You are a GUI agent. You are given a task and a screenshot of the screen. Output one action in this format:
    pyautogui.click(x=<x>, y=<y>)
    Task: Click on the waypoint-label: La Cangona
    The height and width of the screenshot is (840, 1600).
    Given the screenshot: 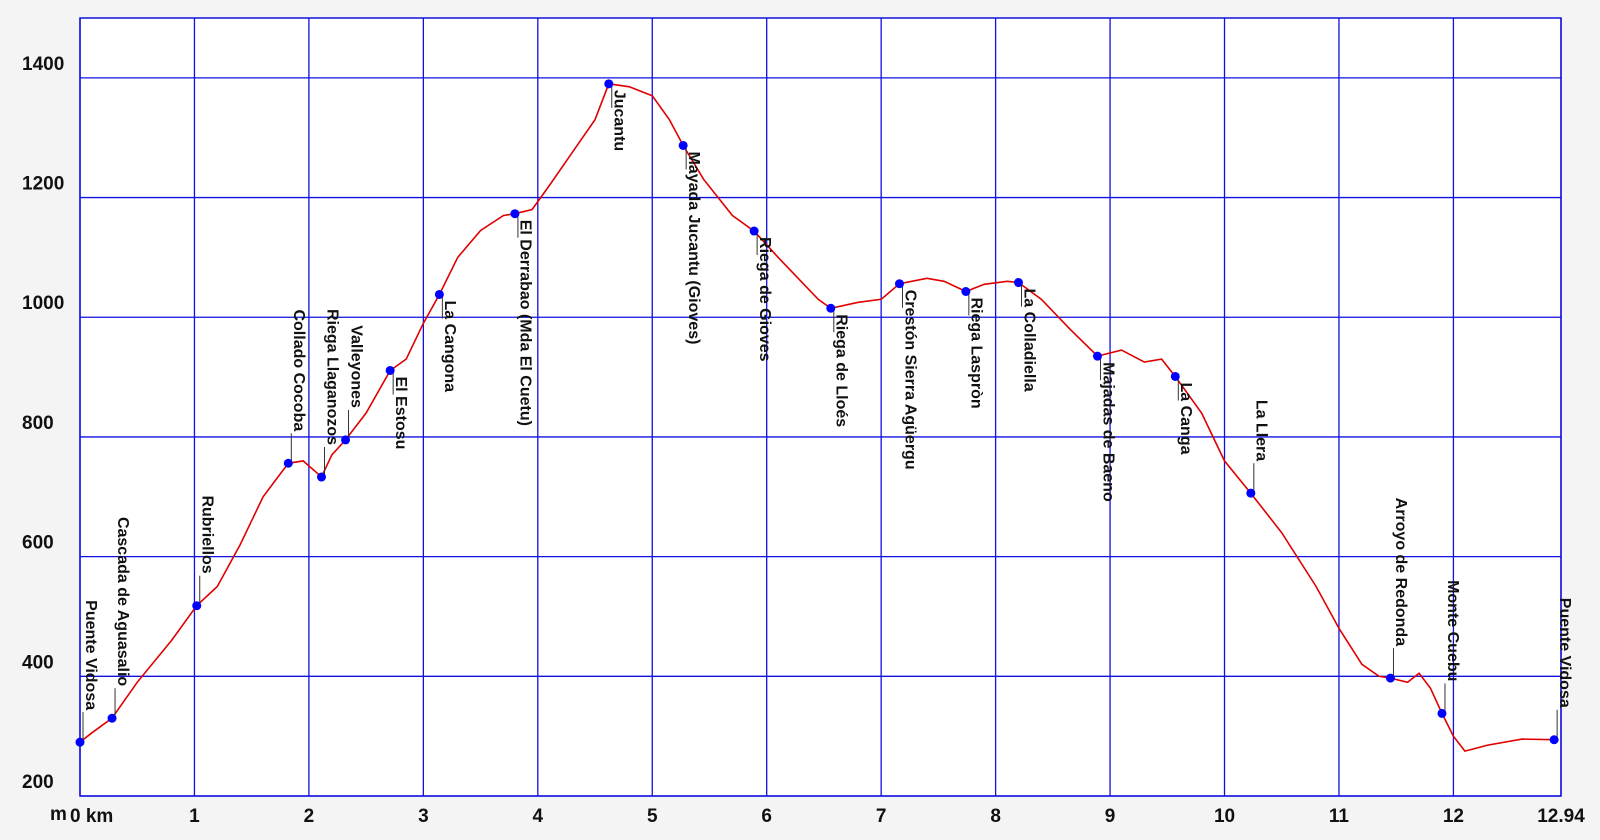 What is the action you would take?
    pyautogui.click(x=449, y=346)
    